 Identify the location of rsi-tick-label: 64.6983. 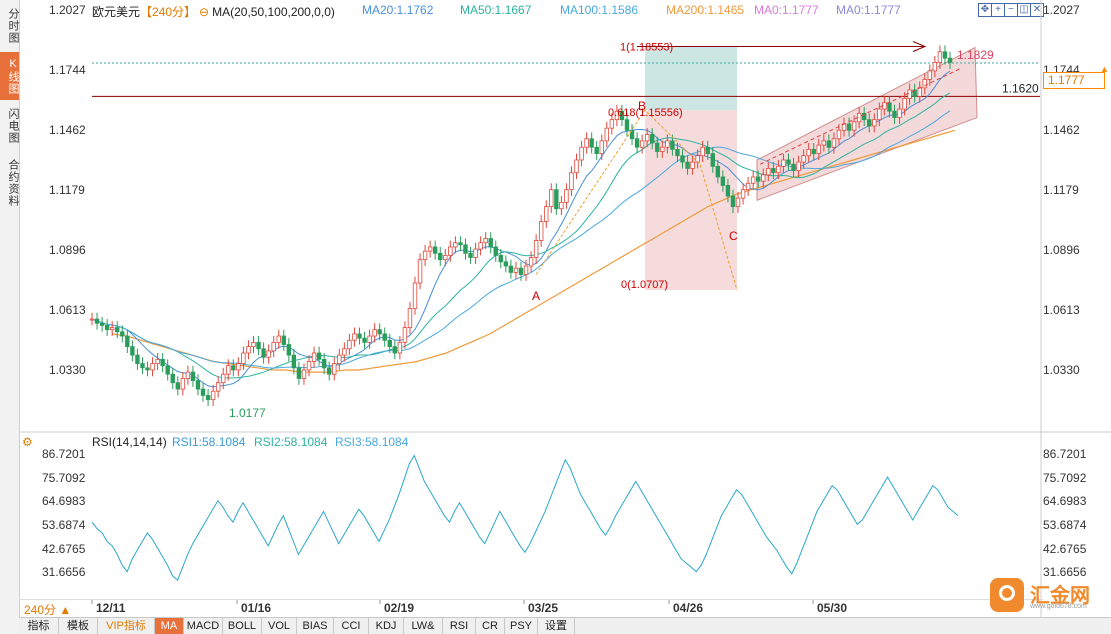
(64, 501).